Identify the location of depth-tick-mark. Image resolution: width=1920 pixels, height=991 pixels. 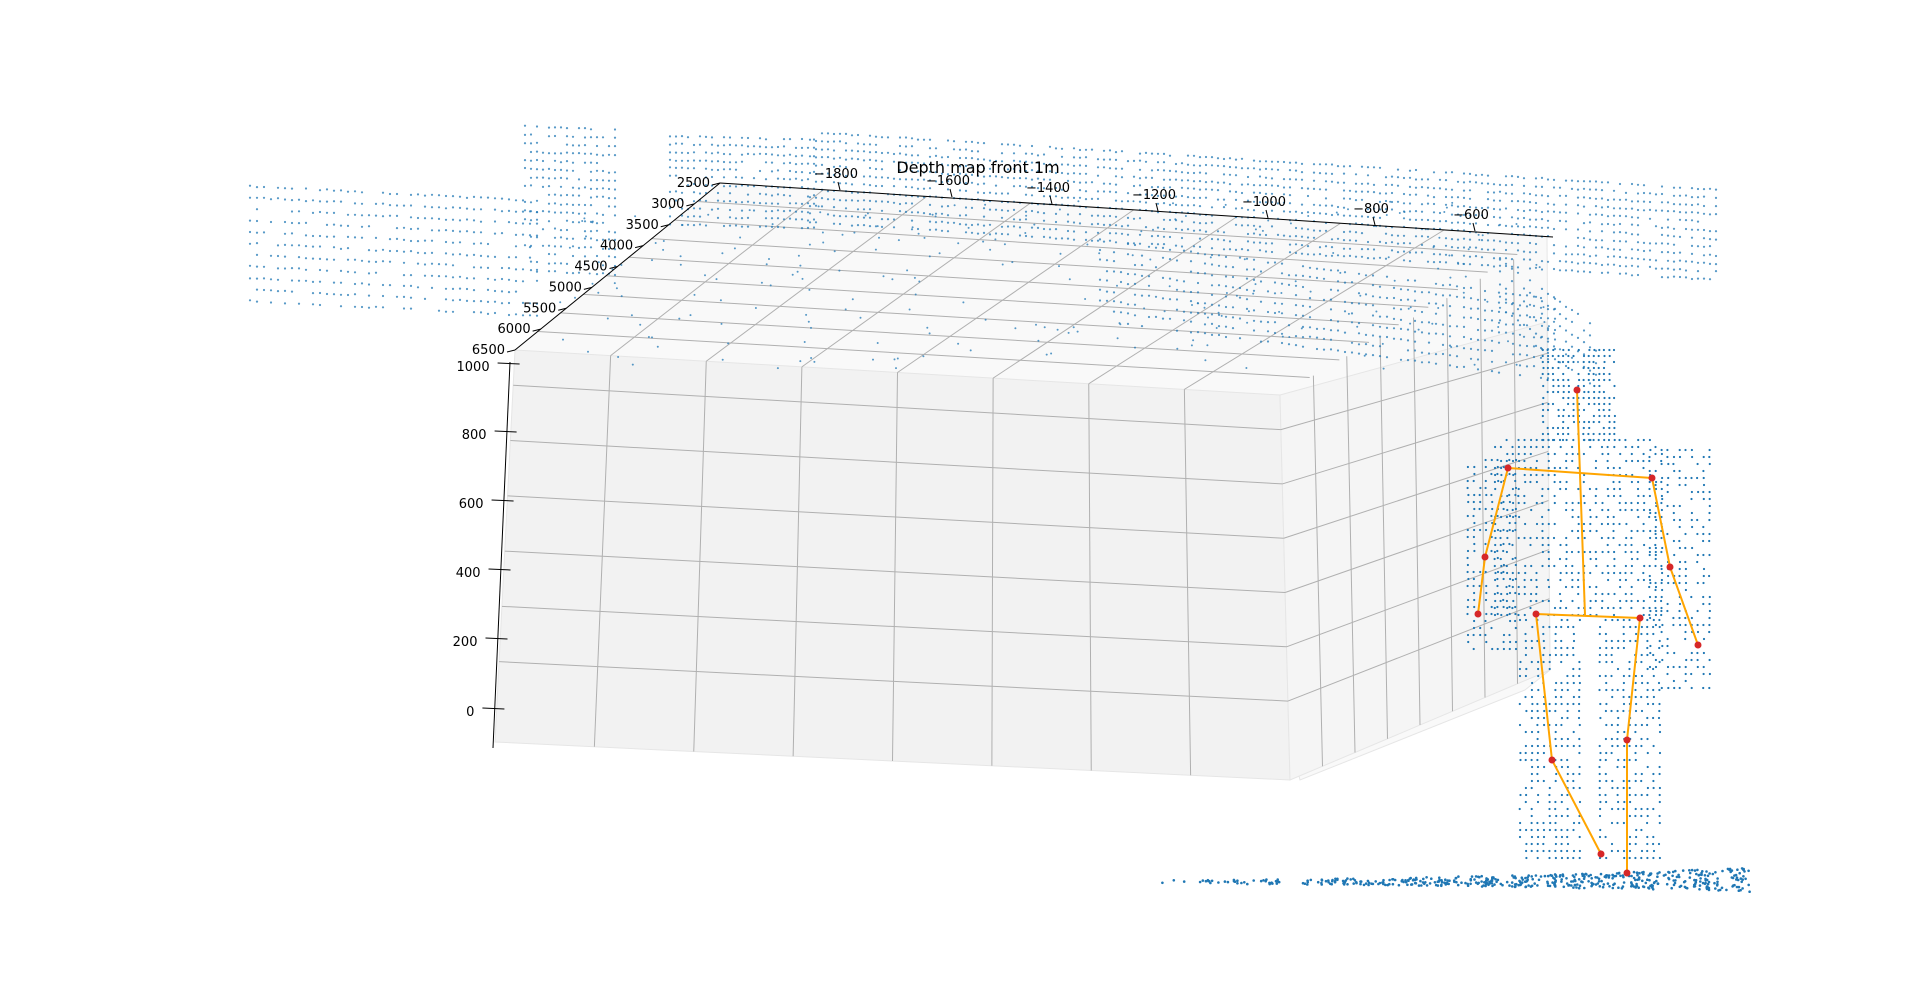
(613, 267).